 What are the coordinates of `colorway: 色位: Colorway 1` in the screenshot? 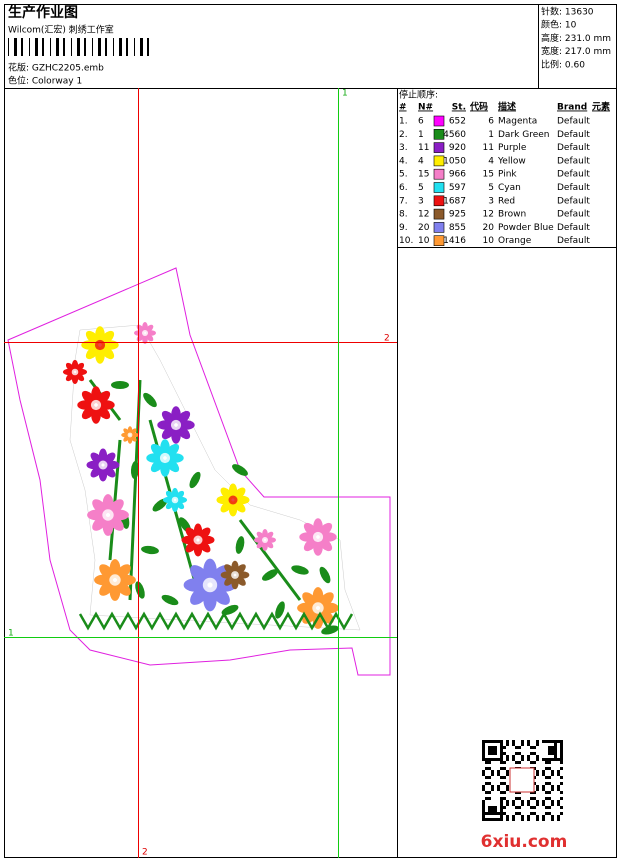 It's located at (45, 81).